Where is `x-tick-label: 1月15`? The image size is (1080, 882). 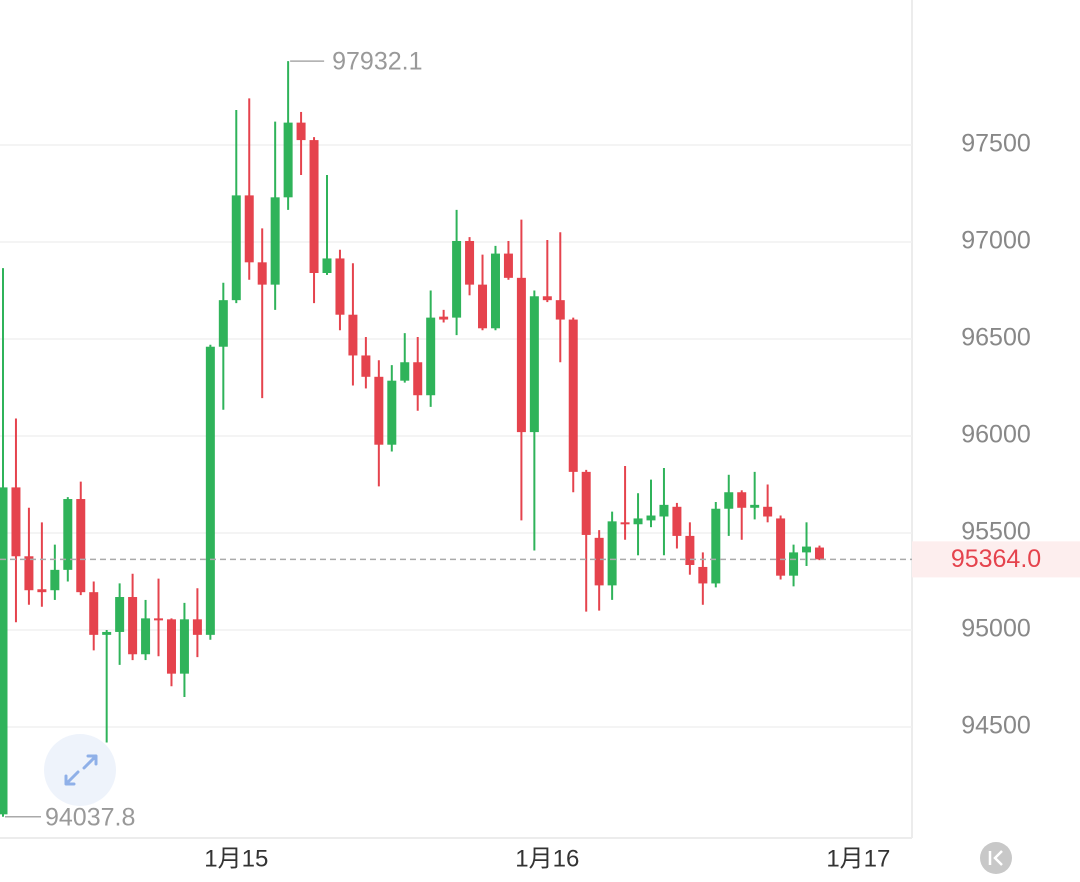 x-tick-label: 1月15 is located at coordinates (236, 858).